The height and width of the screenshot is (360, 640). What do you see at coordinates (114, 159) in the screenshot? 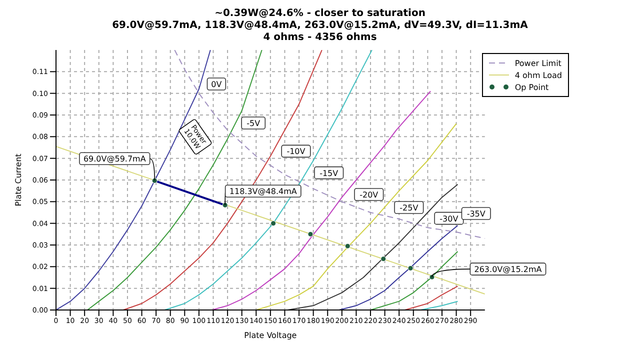
I see `annotation: 69.0V@59.7mA` at bounding box center [114, 159].